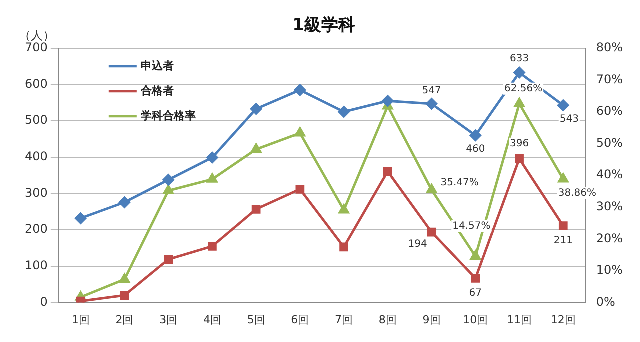  Describe the element at coordinates (606, 301) in the screenshot. I see `y2-tick-label: 0%` at that location.